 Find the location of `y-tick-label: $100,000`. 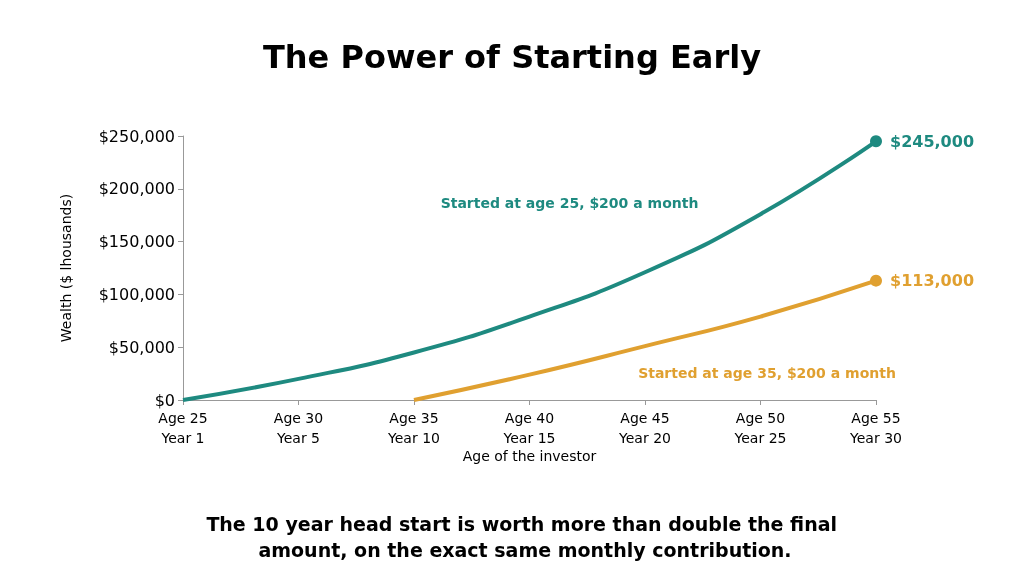

y-tick-label: $100,000 is located at coordinates (136, 294).